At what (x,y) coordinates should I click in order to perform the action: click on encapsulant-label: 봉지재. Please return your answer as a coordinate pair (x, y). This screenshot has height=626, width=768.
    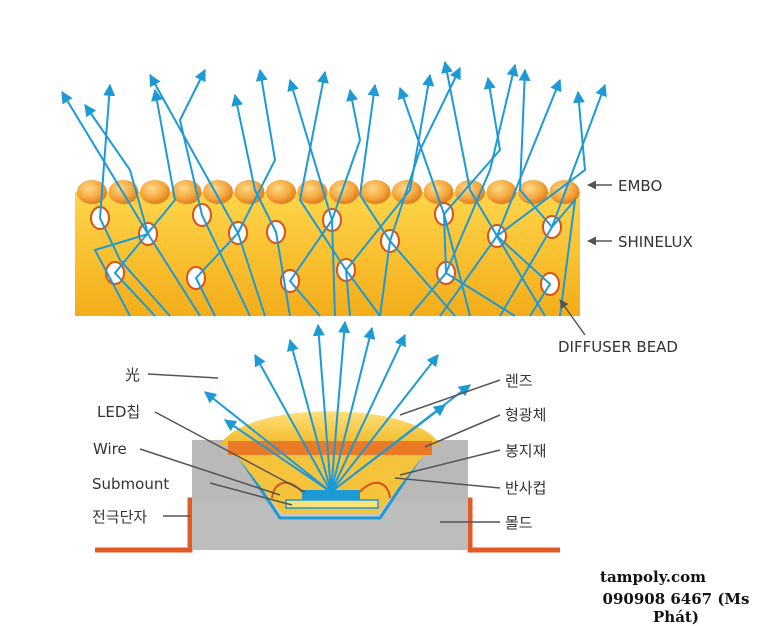
    Looking at the image, I should click on (525, 451).